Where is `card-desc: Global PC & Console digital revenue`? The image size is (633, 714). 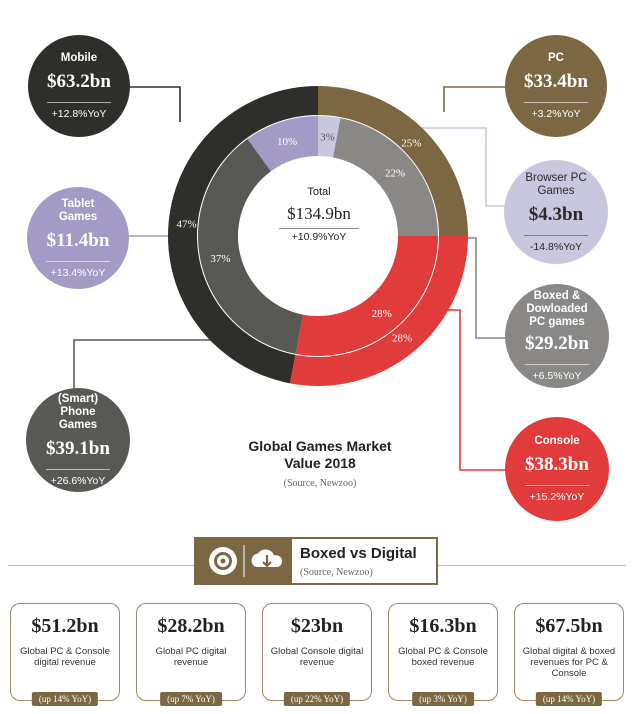
card-desc: Global PC & Console digital revenue is located at coordinates (65, 657).